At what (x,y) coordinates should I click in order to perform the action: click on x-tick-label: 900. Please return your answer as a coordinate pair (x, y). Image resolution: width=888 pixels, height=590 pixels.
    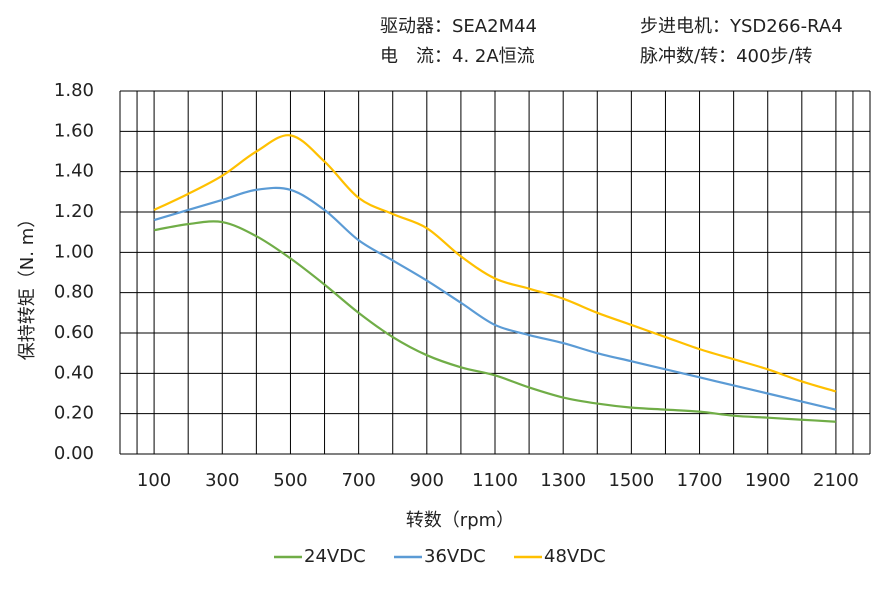
    Looking at the image, I should click on (427, 480).